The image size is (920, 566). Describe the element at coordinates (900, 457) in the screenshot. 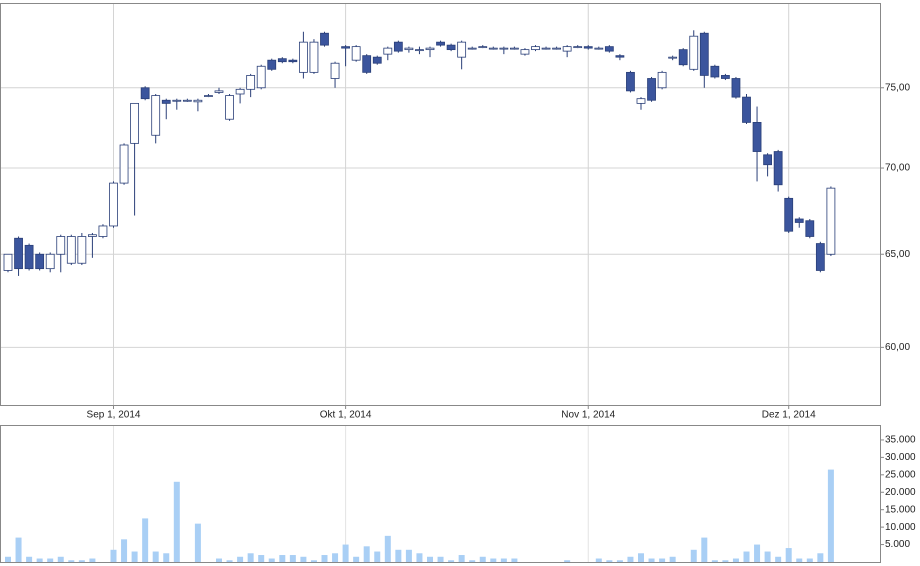

I see `y-tick-label: 30.000` at that location.